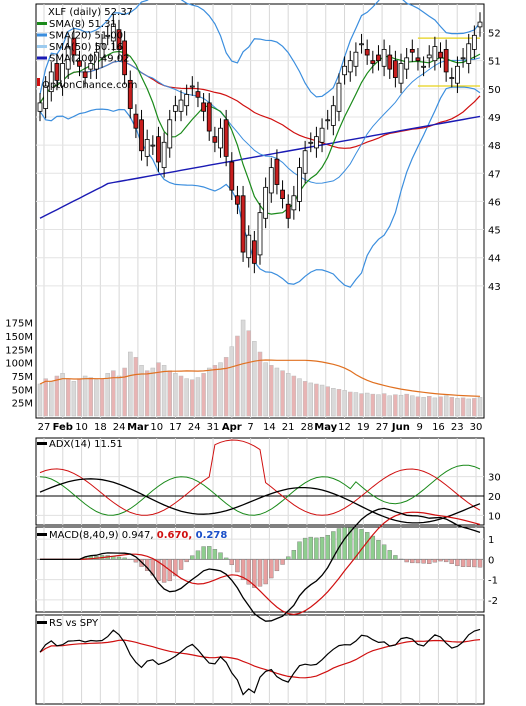 This screenshot has height=706, width=526. I want to click on y-tick-label: 30, so click(494, 478).